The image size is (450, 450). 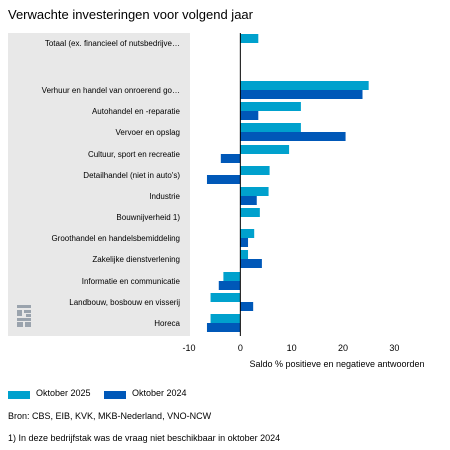 I want to click on x-tick-label: 20, so click(x=343, y=348).